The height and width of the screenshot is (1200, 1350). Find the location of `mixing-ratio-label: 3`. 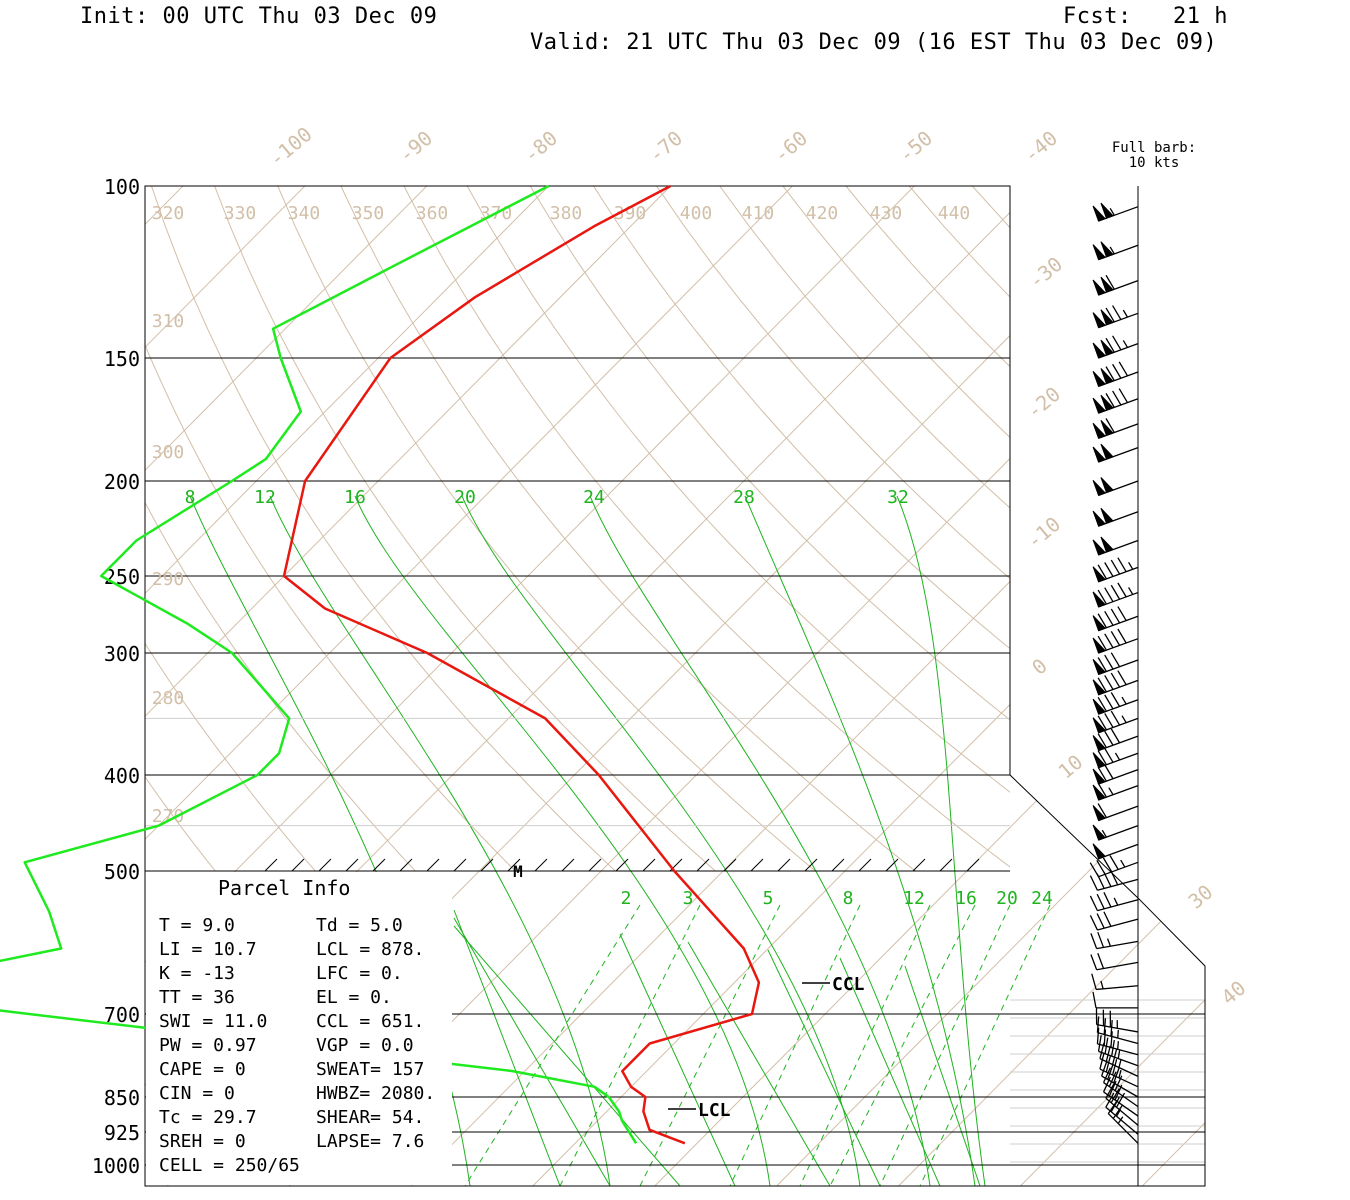

mixing-ratio-label: 3 is located at coordinates (688, 898).